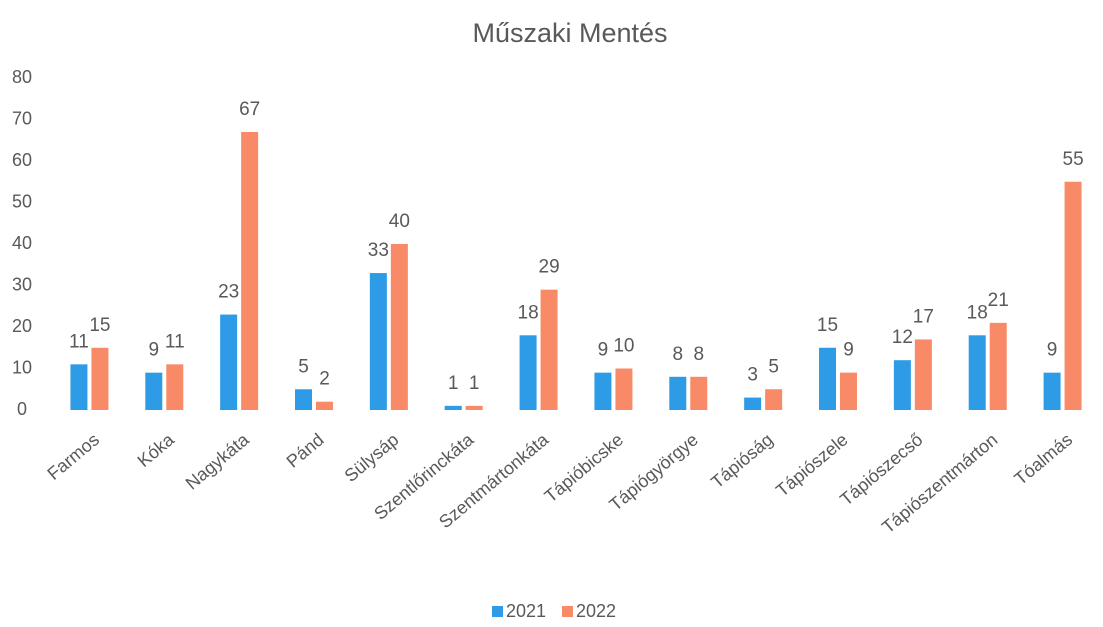 The width and height of the screenshot is (1103, 627). Describe the element at coordinates (22, 409) in the screenshot. I see `y-tick-label: 0` at that location.